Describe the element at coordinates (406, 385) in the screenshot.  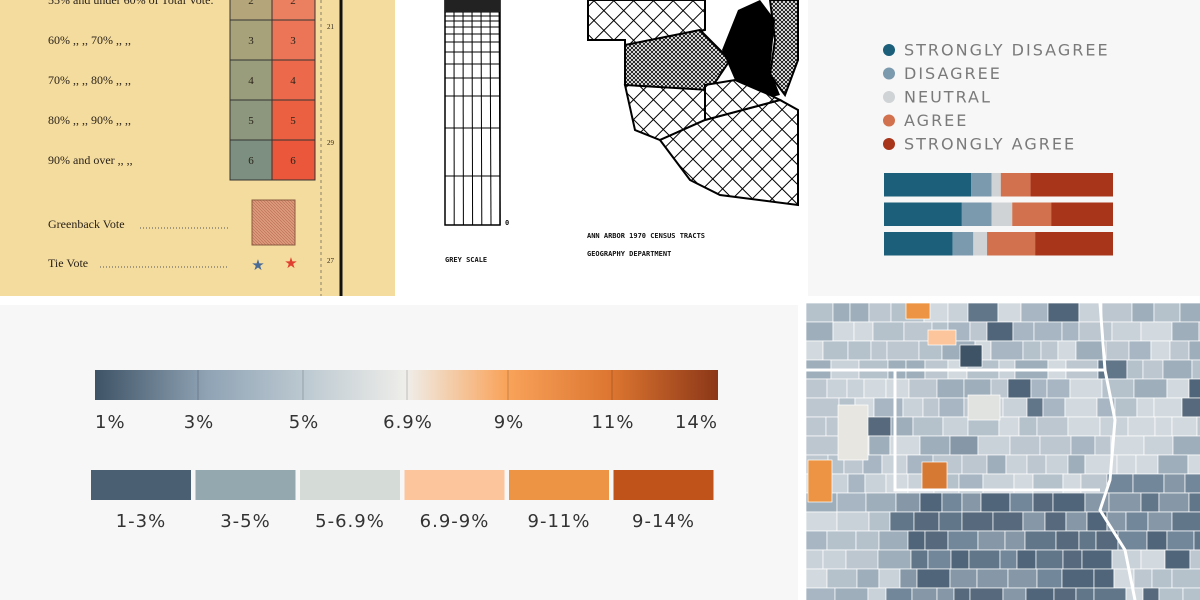
I see `gradient-bar` at that location.